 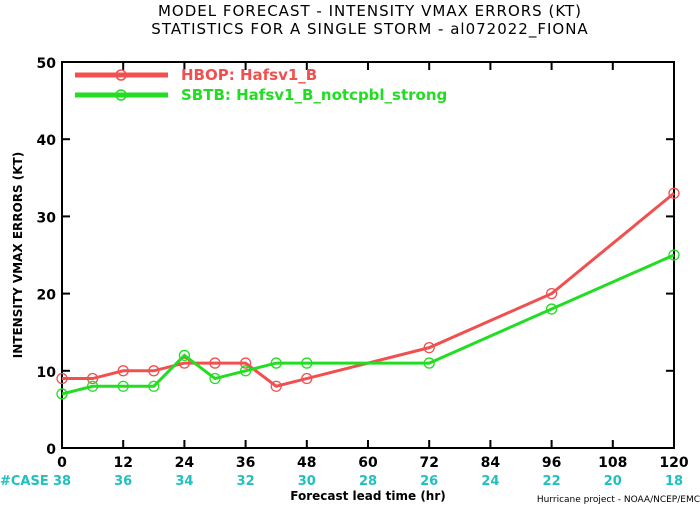 I want to click on case-count: 20, so click(x=613, y=481).